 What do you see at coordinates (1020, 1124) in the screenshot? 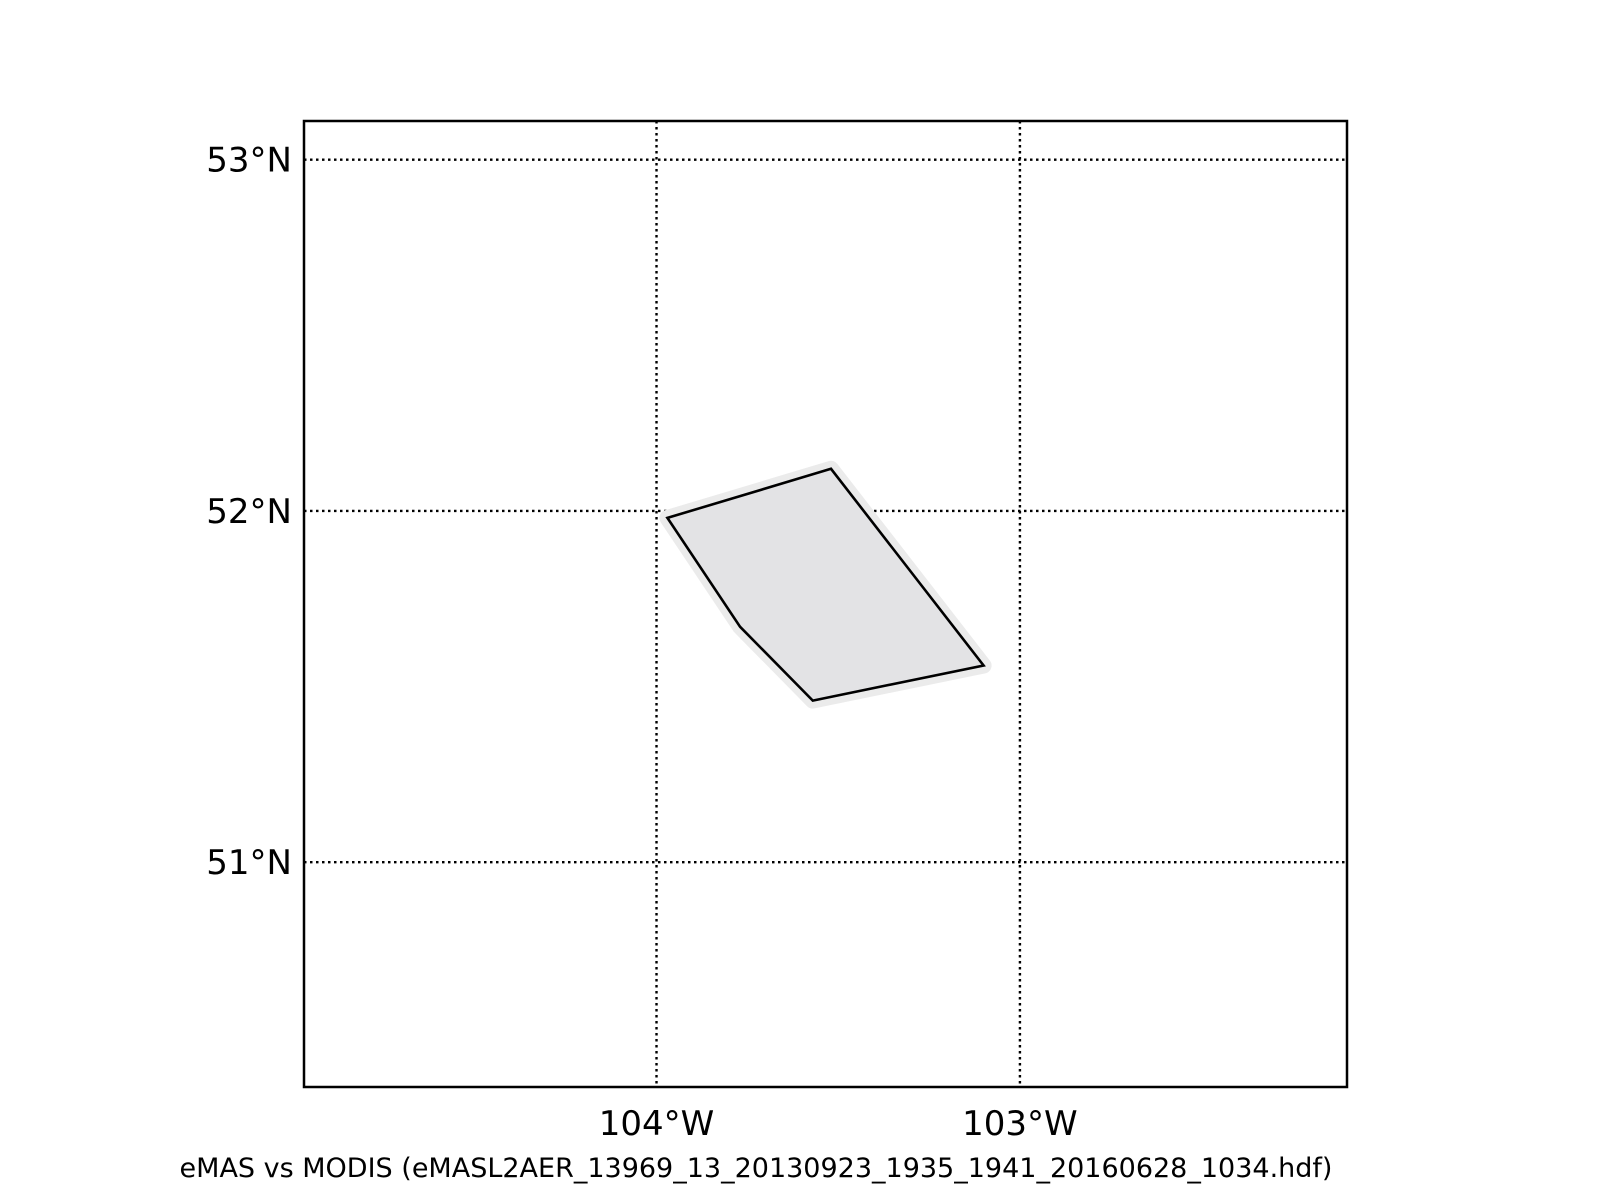
I see `longitude-tick-label: 103°W` at bounding box center [1020, 1124].